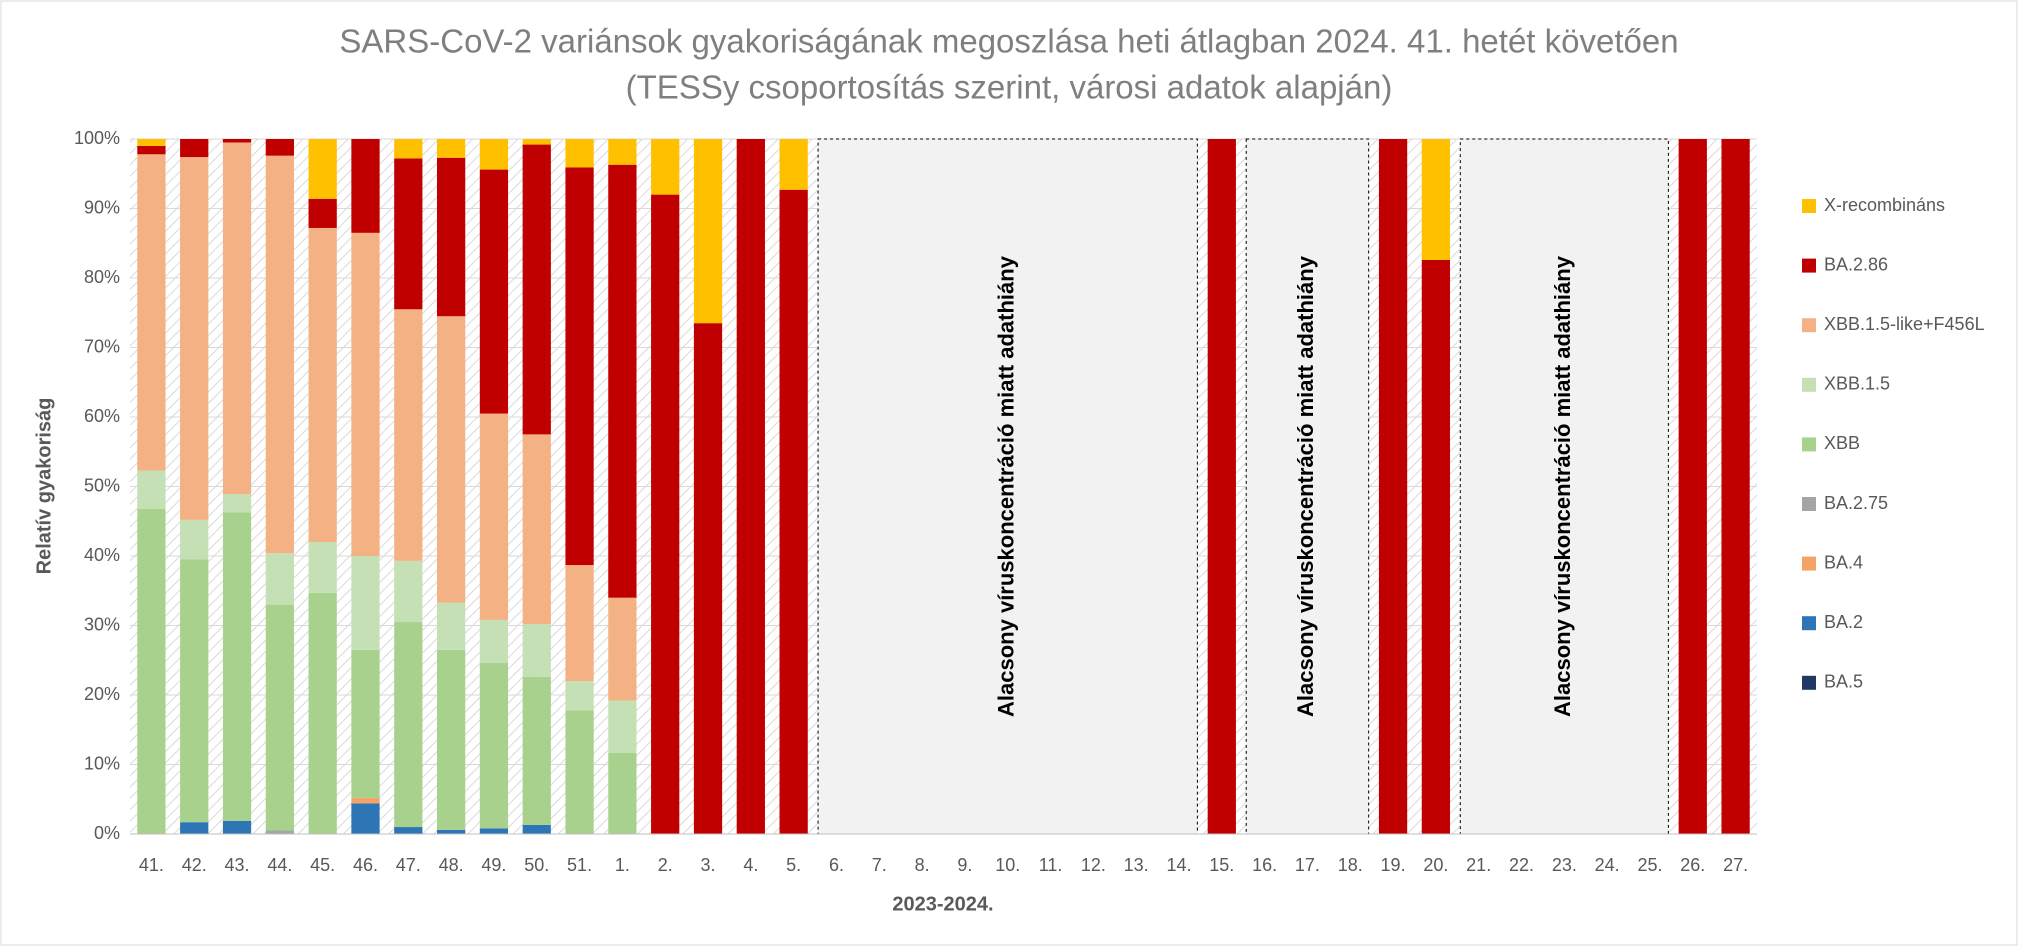  What do you see at coordinates (793, 865) in the screenshot?
I see `x-tick-label: 5.` at bounding box center [793, 865].